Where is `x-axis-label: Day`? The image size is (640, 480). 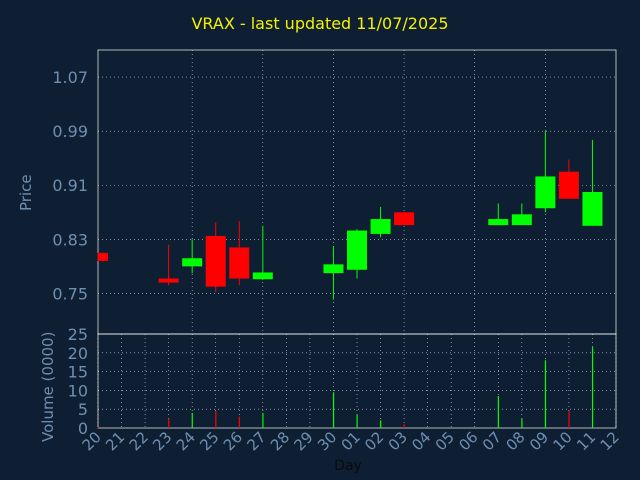
x-axis-label: Day is located at coordinates (348, 466).